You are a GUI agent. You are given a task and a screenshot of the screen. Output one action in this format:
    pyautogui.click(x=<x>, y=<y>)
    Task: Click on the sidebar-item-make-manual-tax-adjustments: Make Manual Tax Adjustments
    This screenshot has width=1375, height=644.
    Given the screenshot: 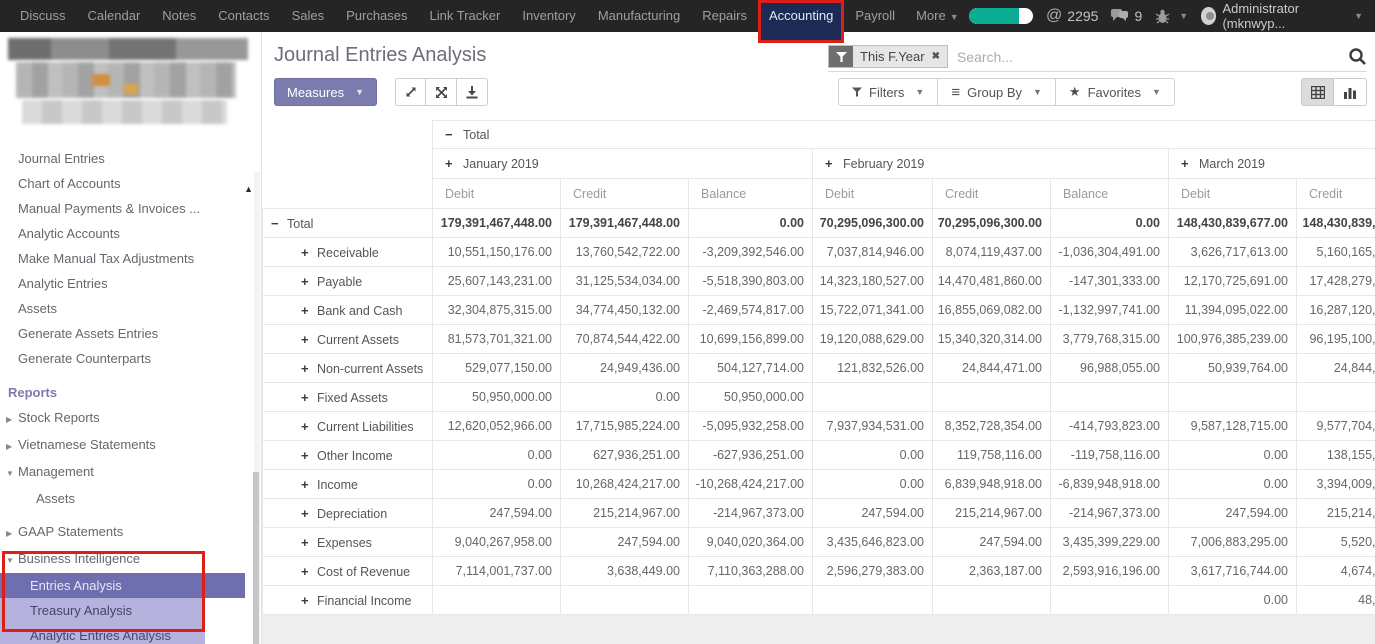 What is the action you would take?
    pyautogui.click(x=106, y=258)
    